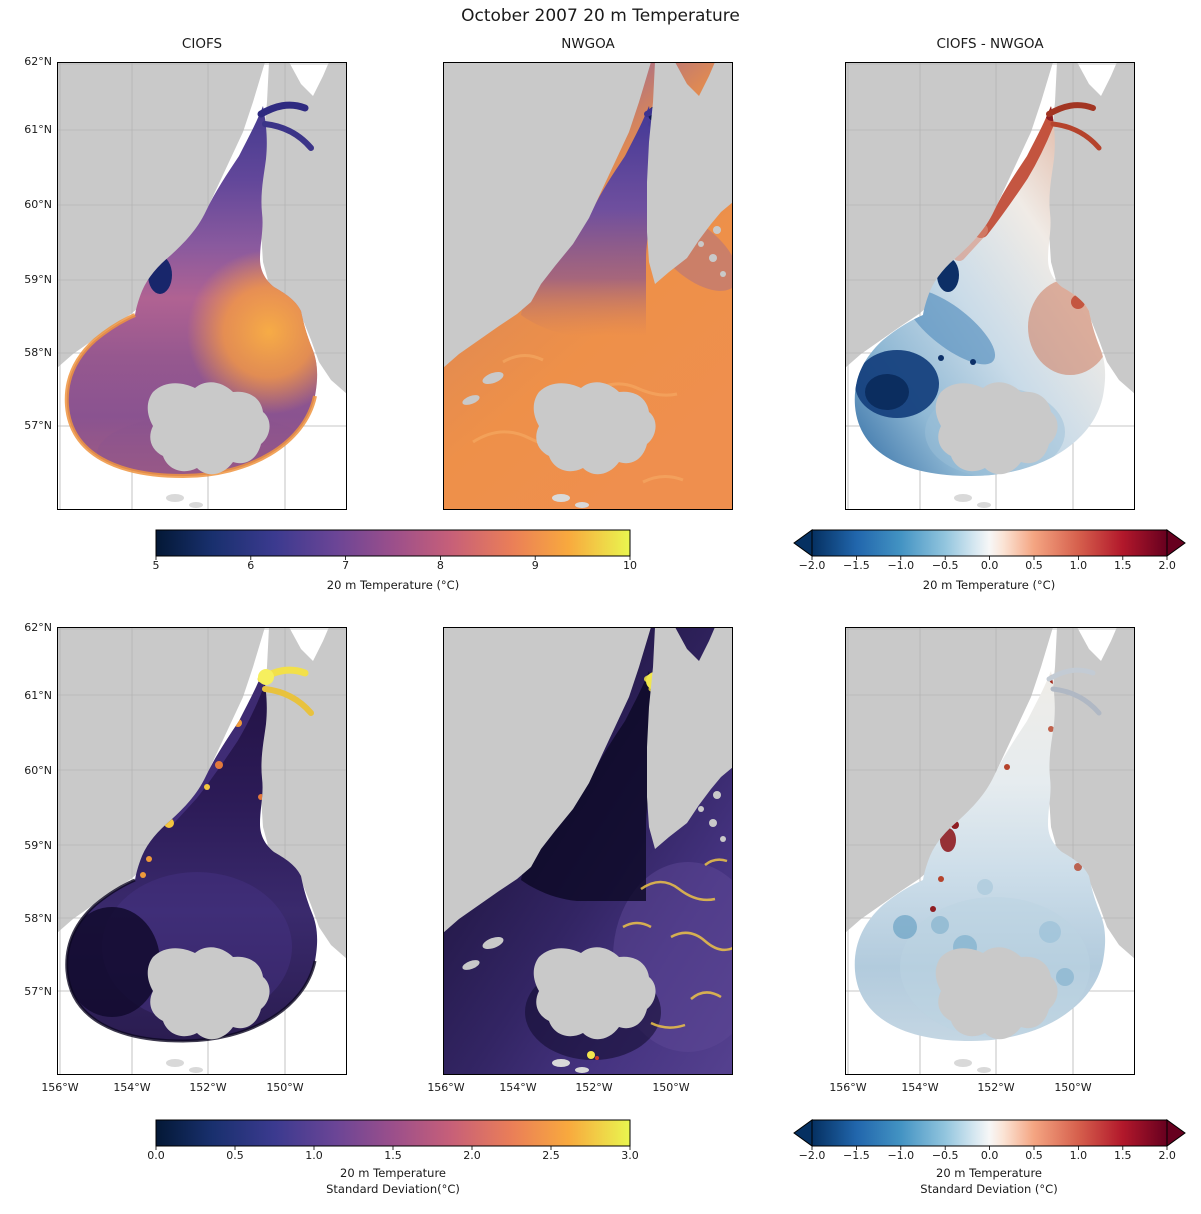 The image size is (1201, 1214). I want to click on colorbar-tick-label: 9, so click(535, 565).